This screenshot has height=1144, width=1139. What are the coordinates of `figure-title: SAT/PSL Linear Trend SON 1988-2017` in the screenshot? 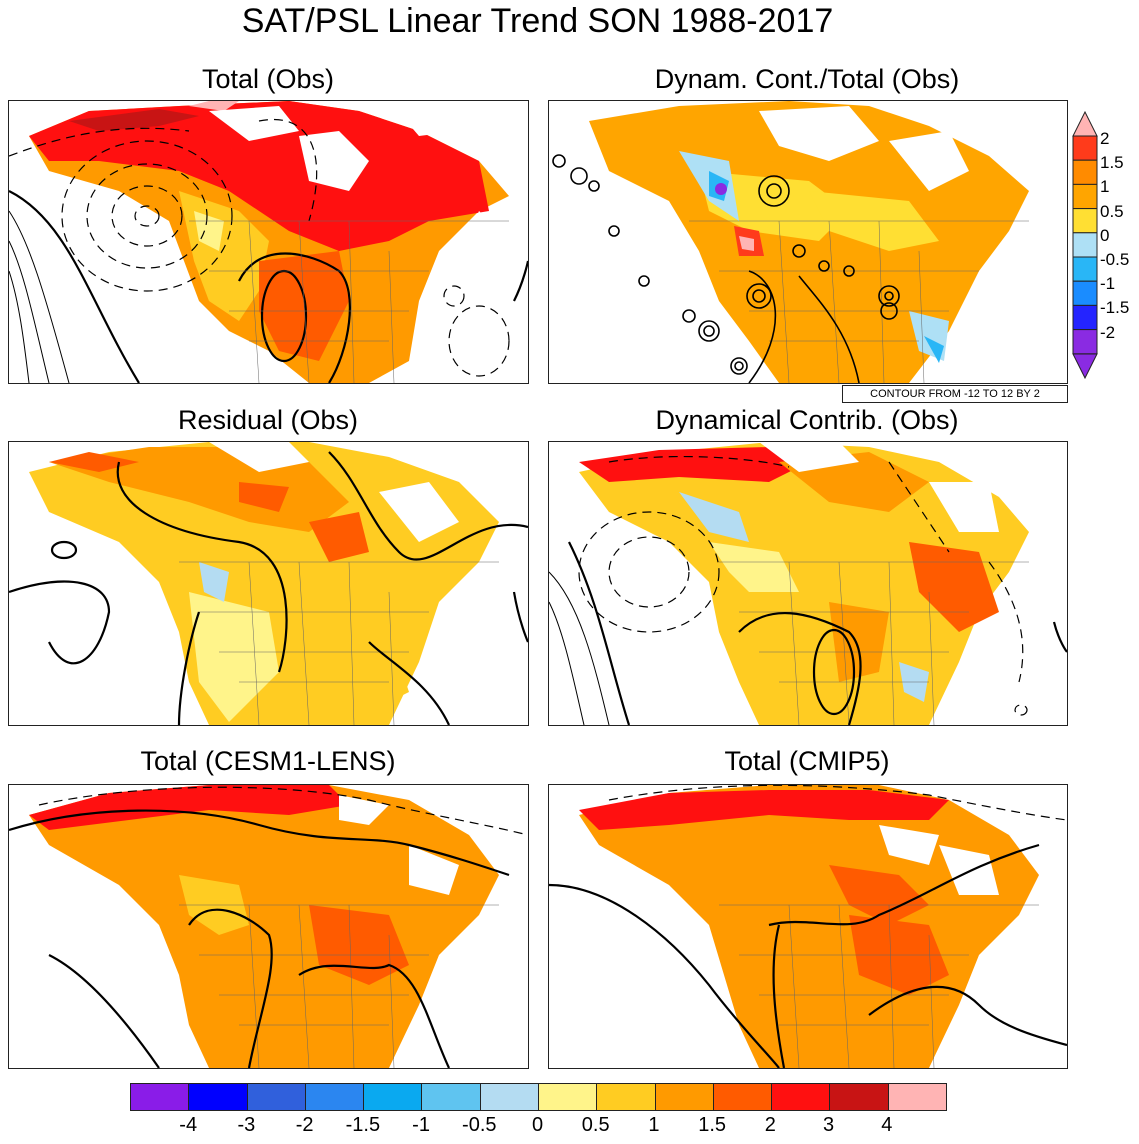 It's located at (537, 21).